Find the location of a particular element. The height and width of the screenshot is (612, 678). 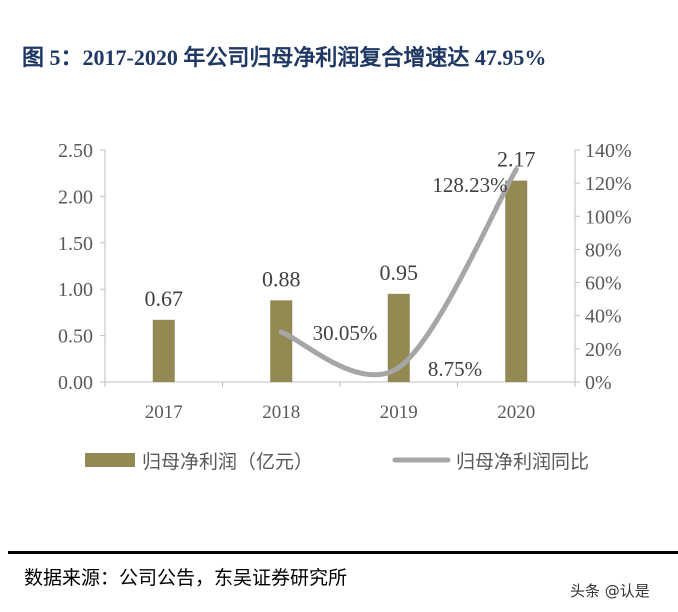

bar-data-label: 0.88 is located at coordinates (281, 278).